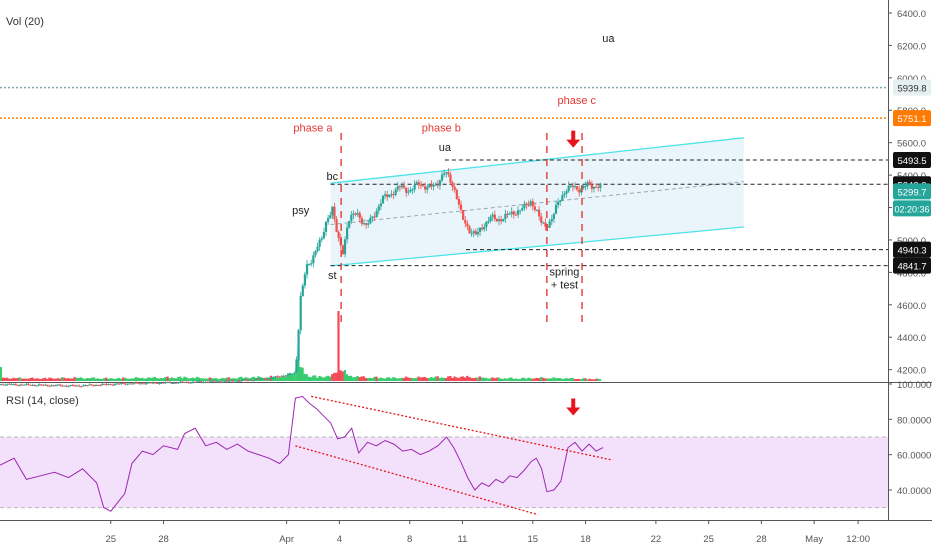 The image size is (932, 555). Describe the element at coordinates (445, 148) in the screenshot. I see `chart-annotation: ua` at that location.